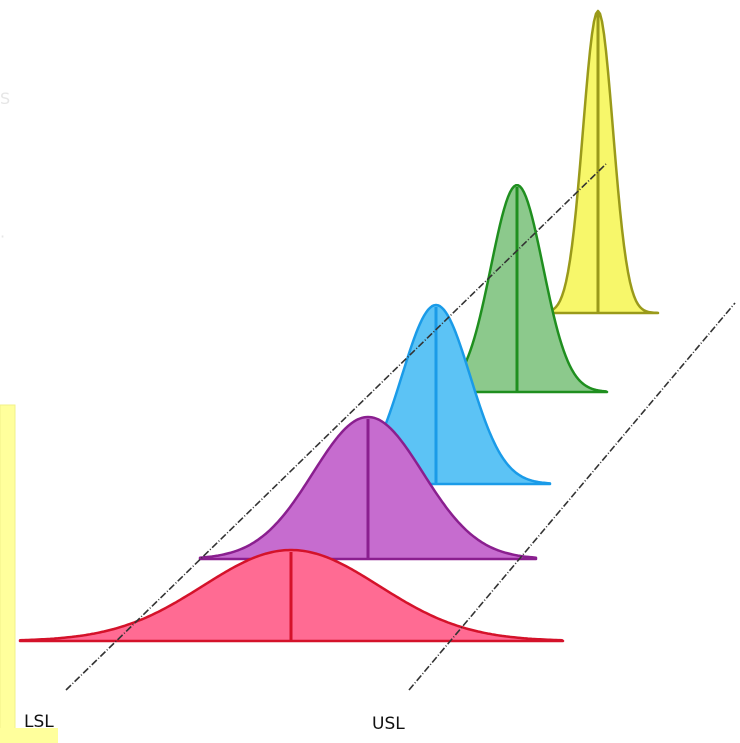 Image resolution: width=740 pixels, height=743 pixels. I want to click on red-distribution, so click(291, 595).